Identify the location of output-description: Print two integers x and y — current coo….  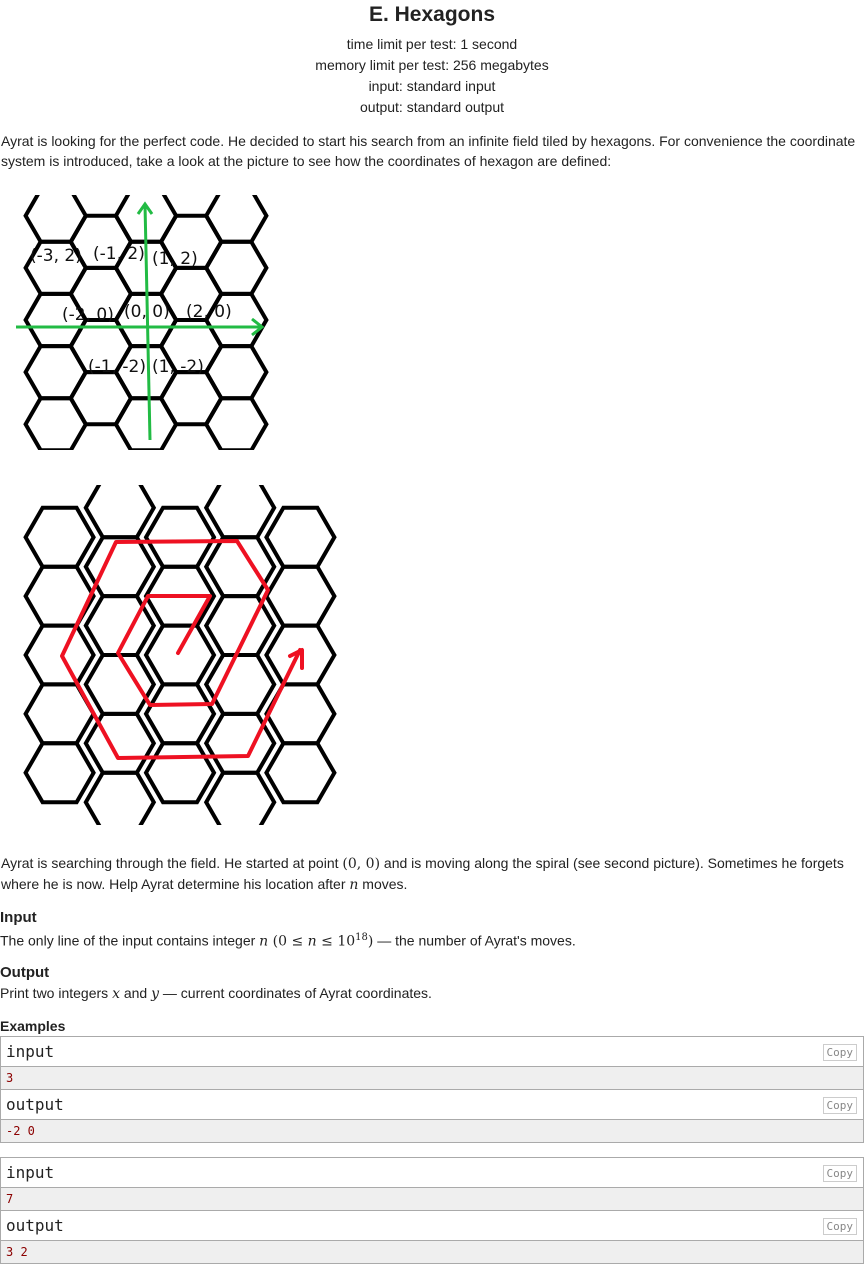
(216, 993).